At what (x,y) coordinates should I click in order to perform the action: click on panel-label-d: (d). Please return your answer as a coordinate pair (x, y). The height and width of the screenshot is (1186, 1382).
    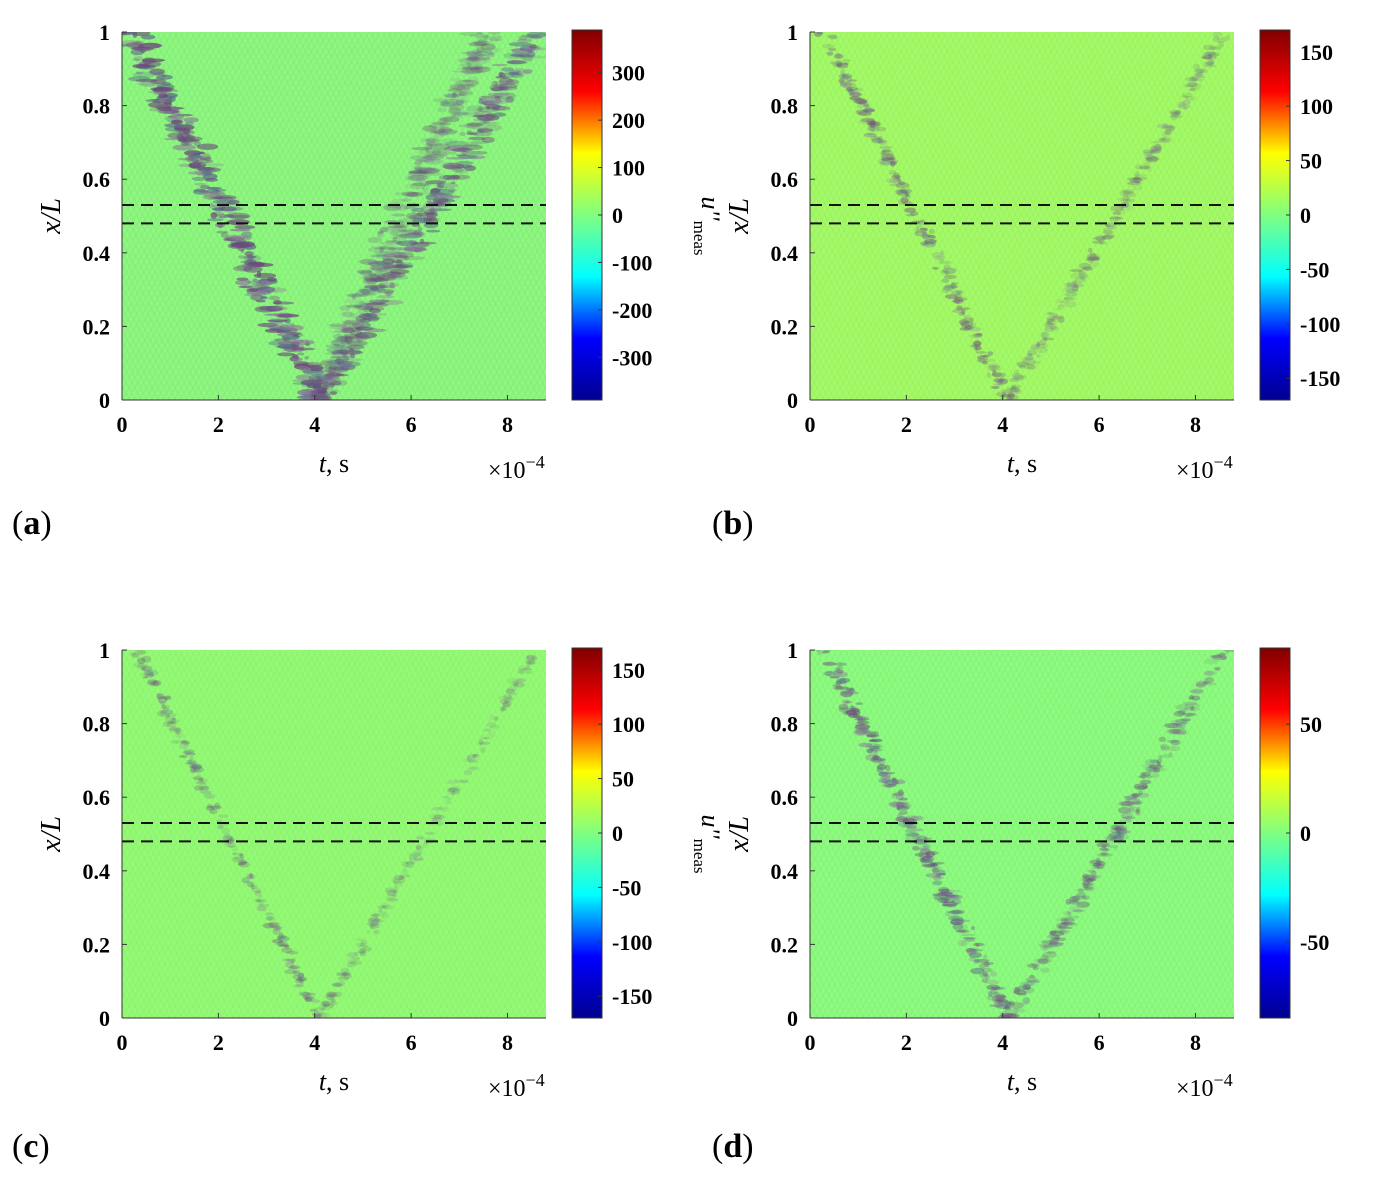
    Looking at the image, I should click on (733, 1146).